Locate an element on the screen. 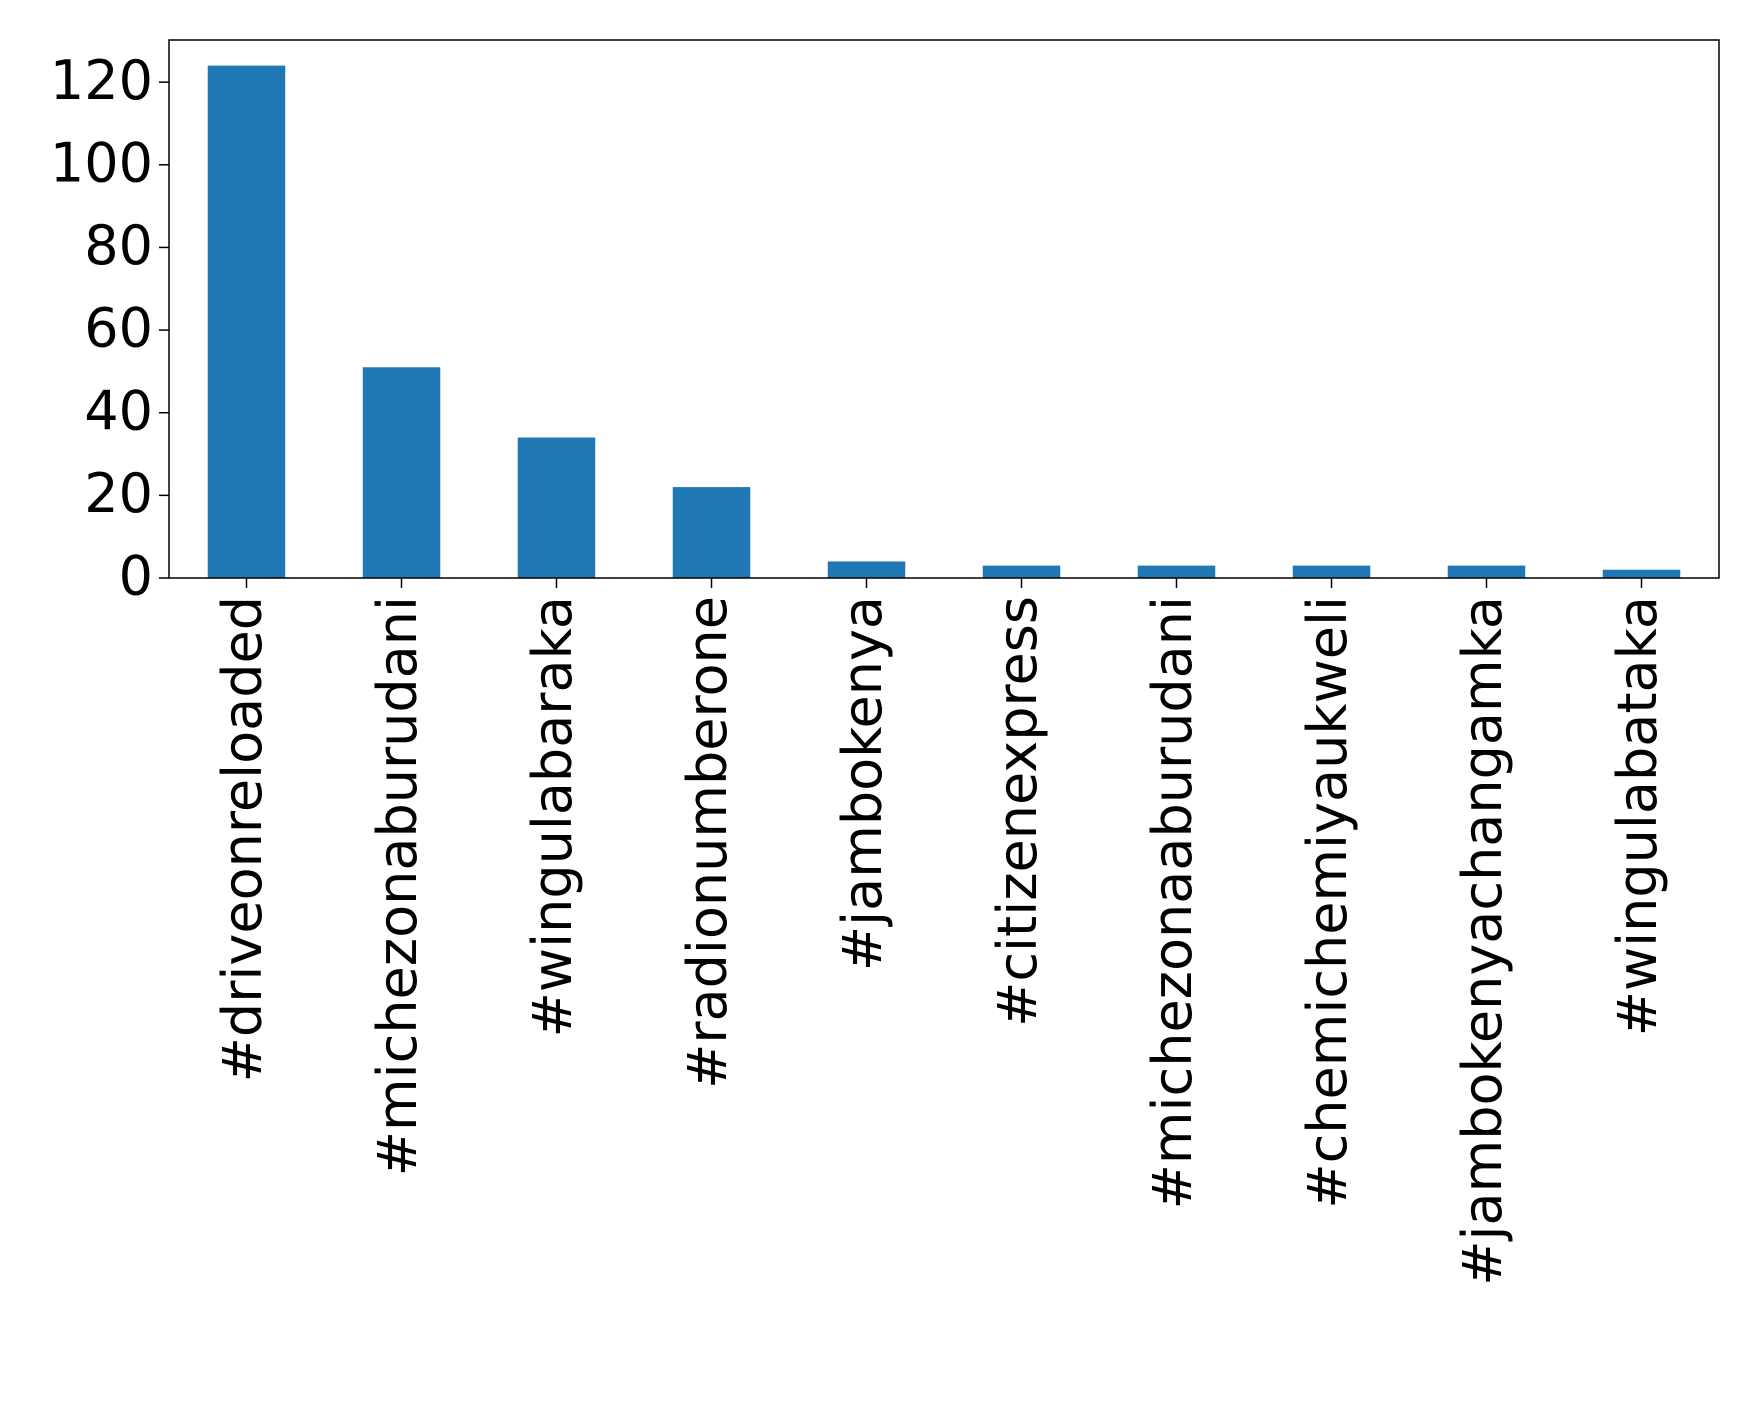  y-tick-label: 80 is located at coordinates (118, 245).